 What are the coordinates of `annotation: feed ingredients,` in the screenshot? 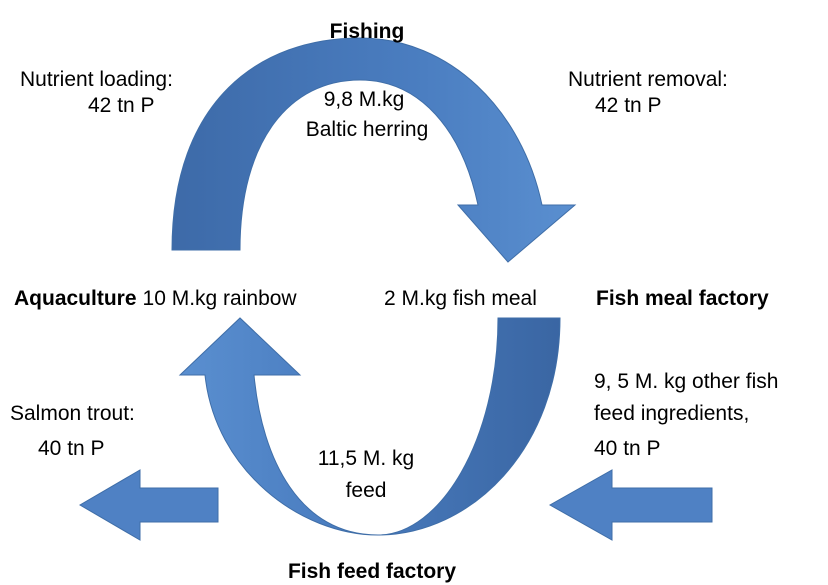 It's located at (671, 413).